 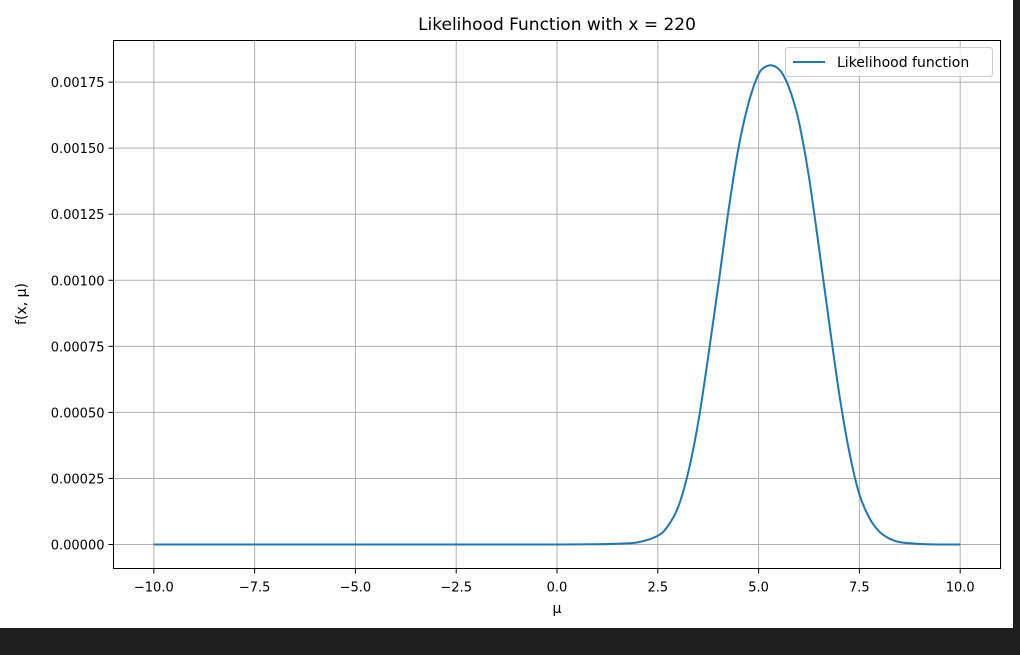 I want to click on x-tick-label: 2.5, so click(x=657, y=588).